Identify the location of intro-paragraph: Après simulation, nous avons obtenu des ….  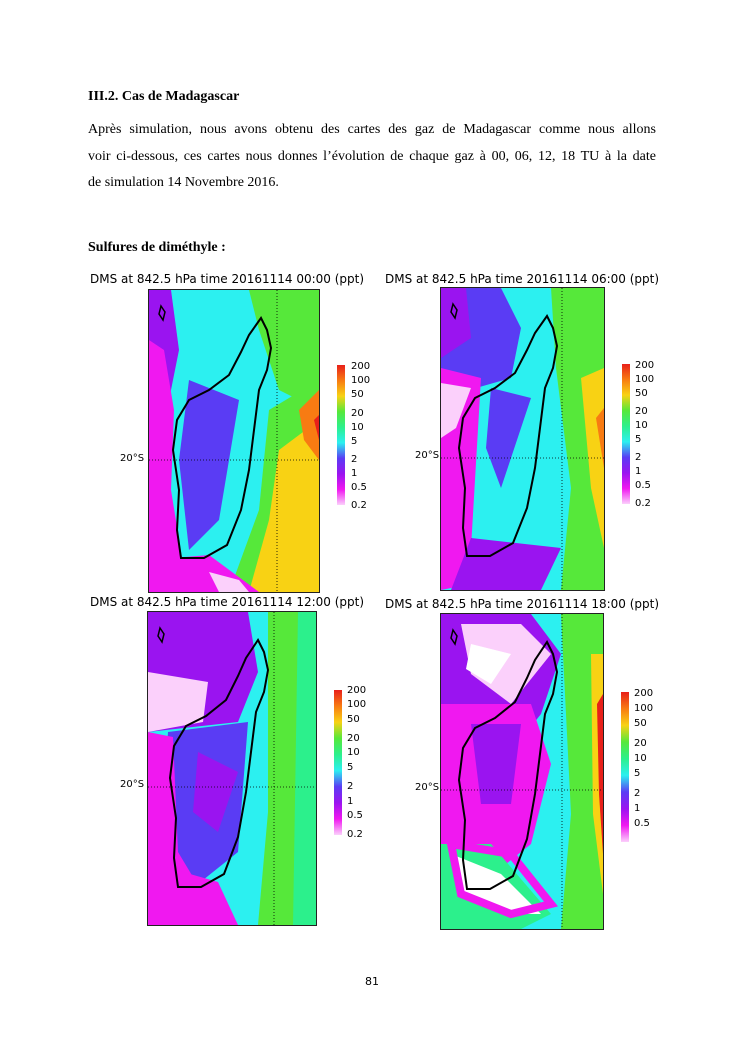
(372, 157).